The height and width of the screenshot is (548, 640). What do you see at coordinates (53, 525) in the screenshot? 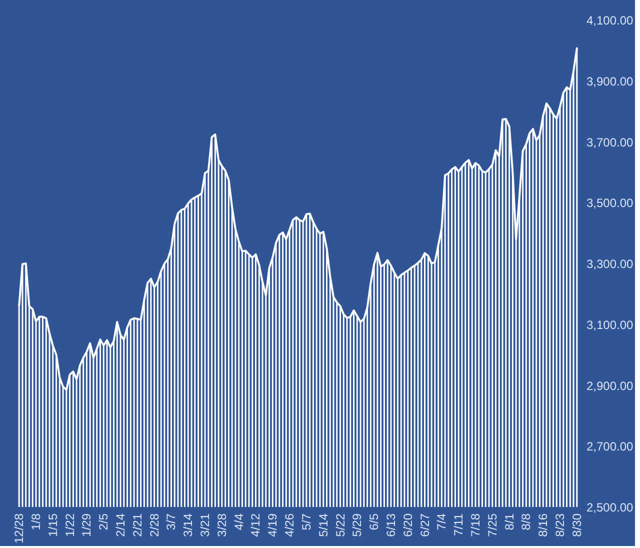
I see `x-tick-label: 1/15` at bounding box center [53, 525].